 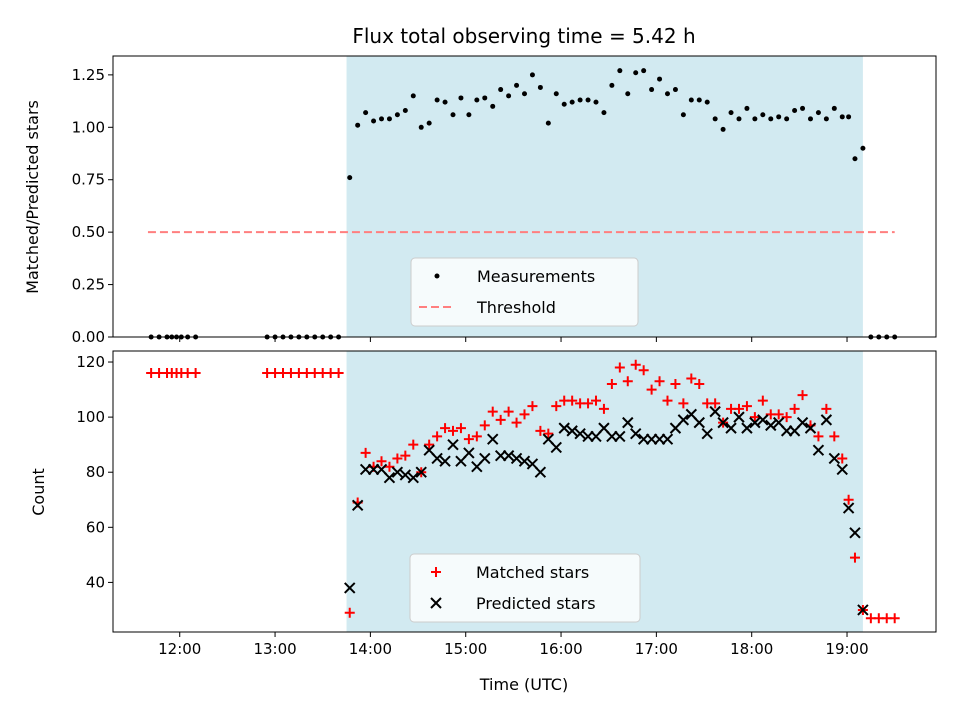 What do you see at coordinates (846, 649) in the screenshot?
I see `x-tick-label: 19:00` at bounding box center [846, 649].